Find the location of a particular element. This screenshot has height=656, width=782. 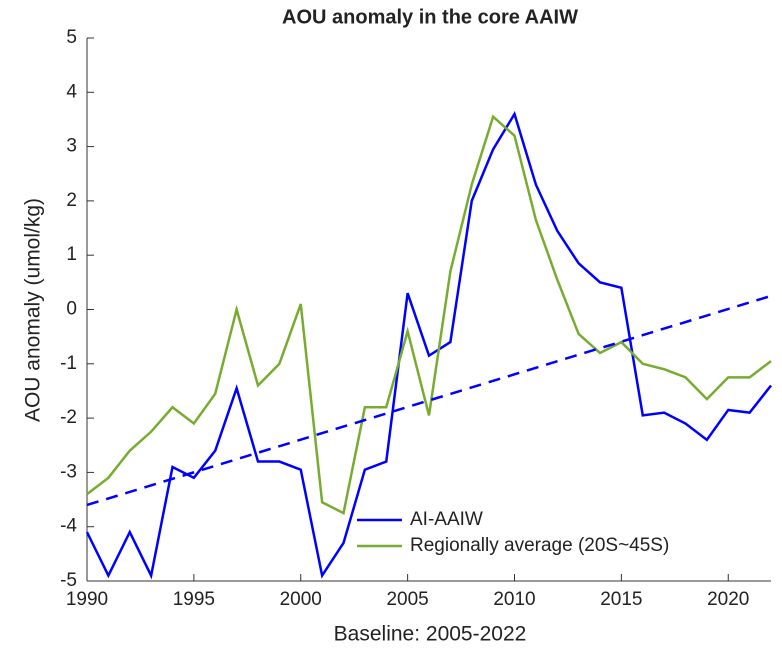

x-tick-label: 2000 is located at coordinates (301, 599).